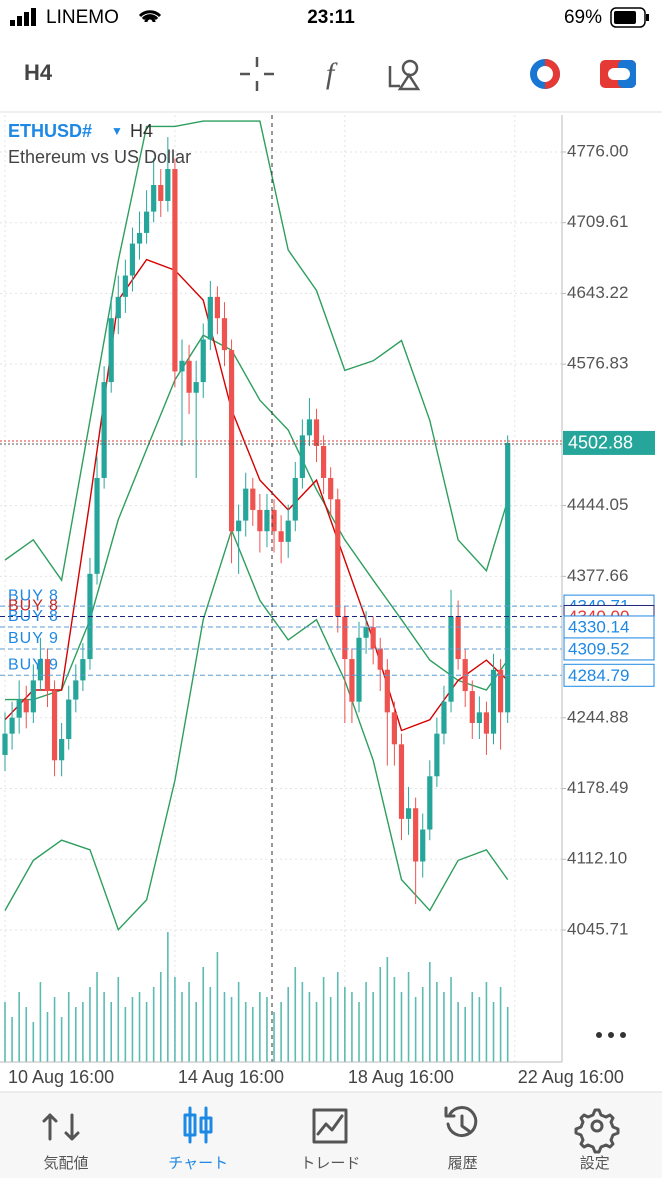 This screenshot has height=1178, width=662. What do you see at coordinates (331, 17) in the screenshot?
I see `clock: 23:11` at bounding box center [331, 17].